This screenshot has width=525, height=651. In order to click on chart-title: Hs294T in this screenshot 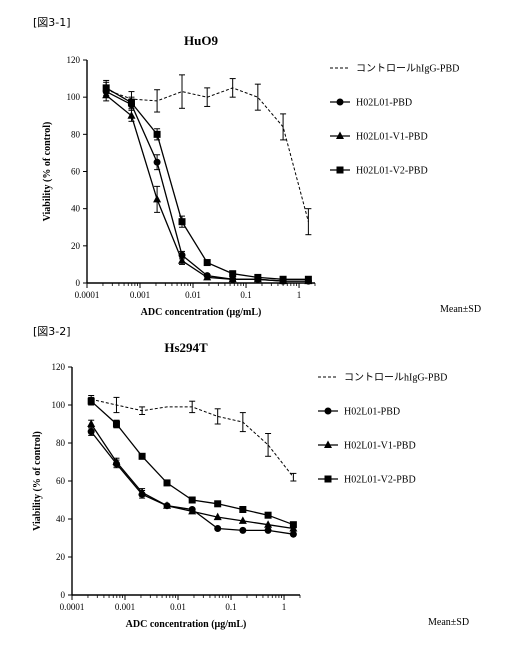, I will do `click(186, 347)`.